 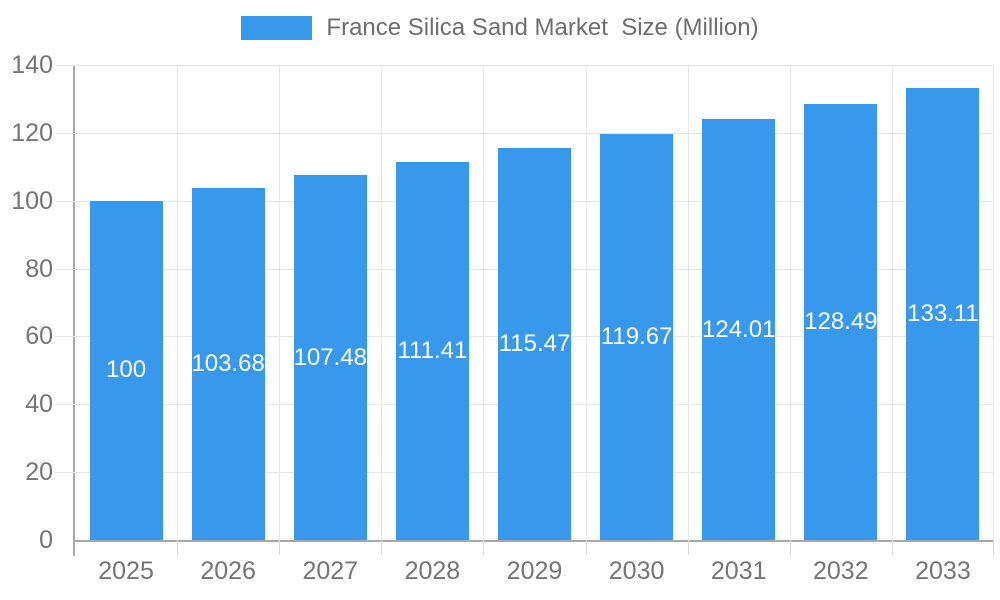 I want to click on x-tick-label: 2025, so click(x=126, y=571).